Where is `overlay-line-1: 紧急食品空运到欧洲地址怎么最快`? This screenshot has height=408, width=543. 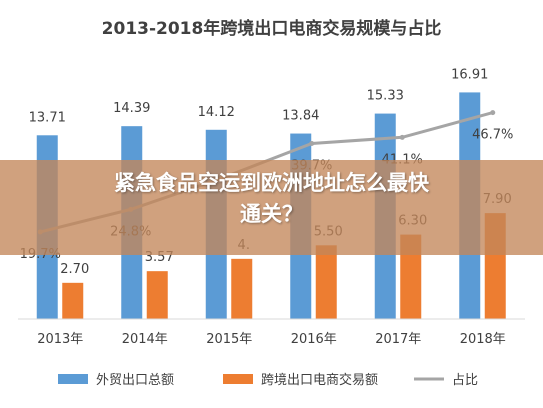 overlay-line-1: 紧急食品空运到欧洲地址怎么最快 is located at coordinates (271, 183).